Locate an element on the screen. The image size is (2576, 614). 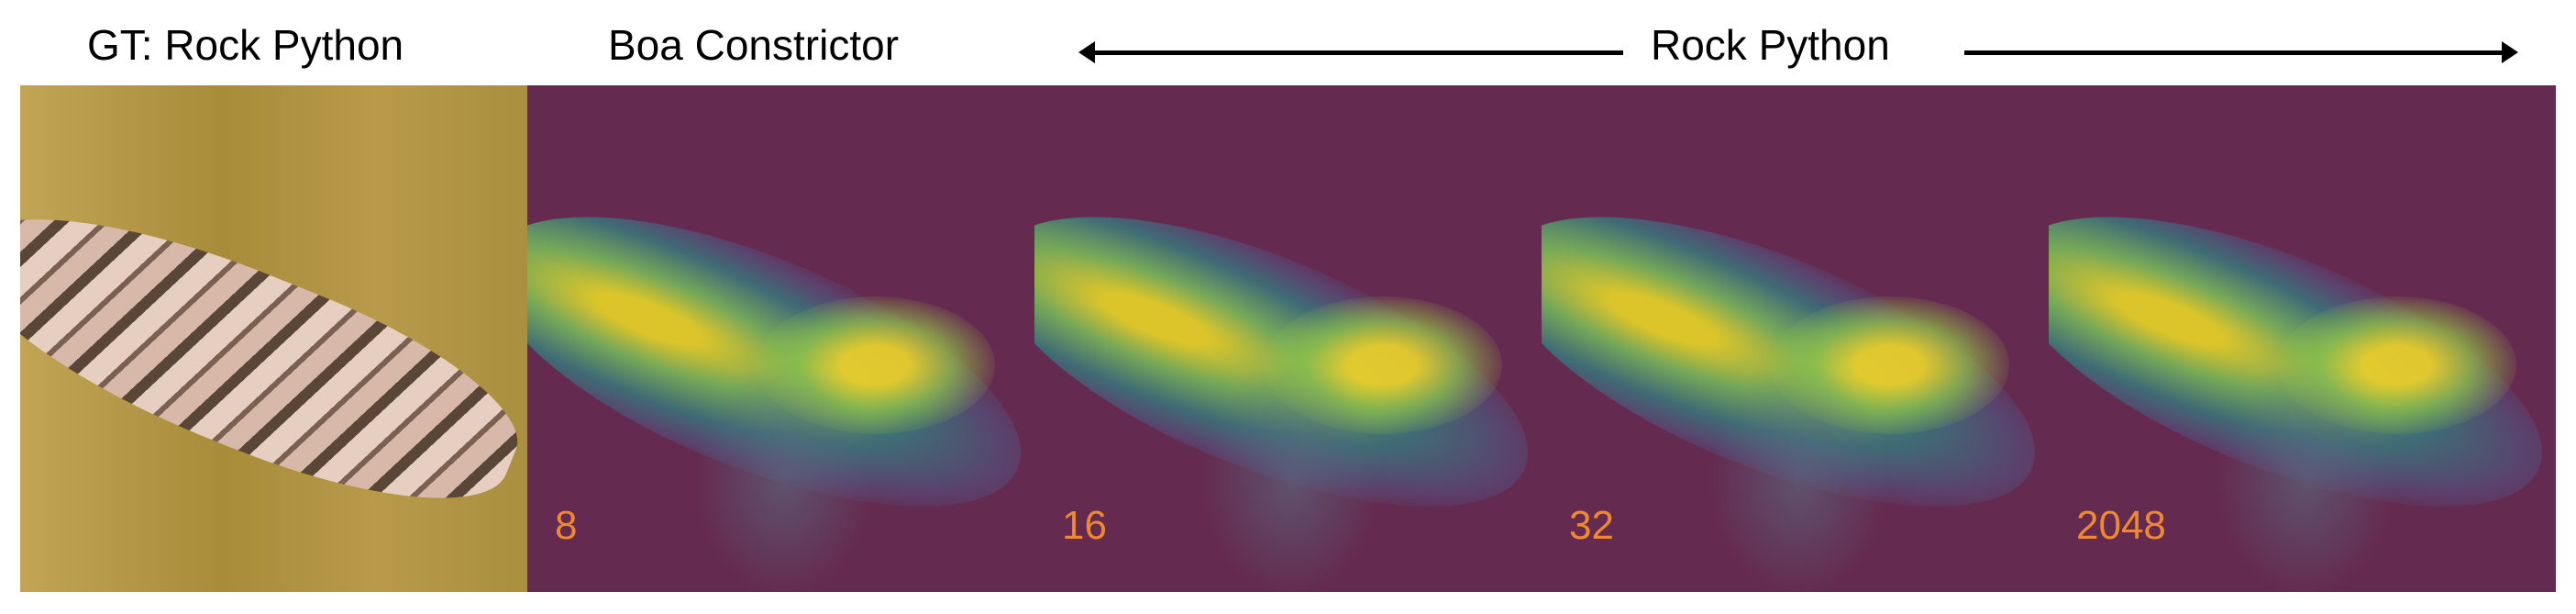
panel-label: 32 is located at coordinates (1591, 525).